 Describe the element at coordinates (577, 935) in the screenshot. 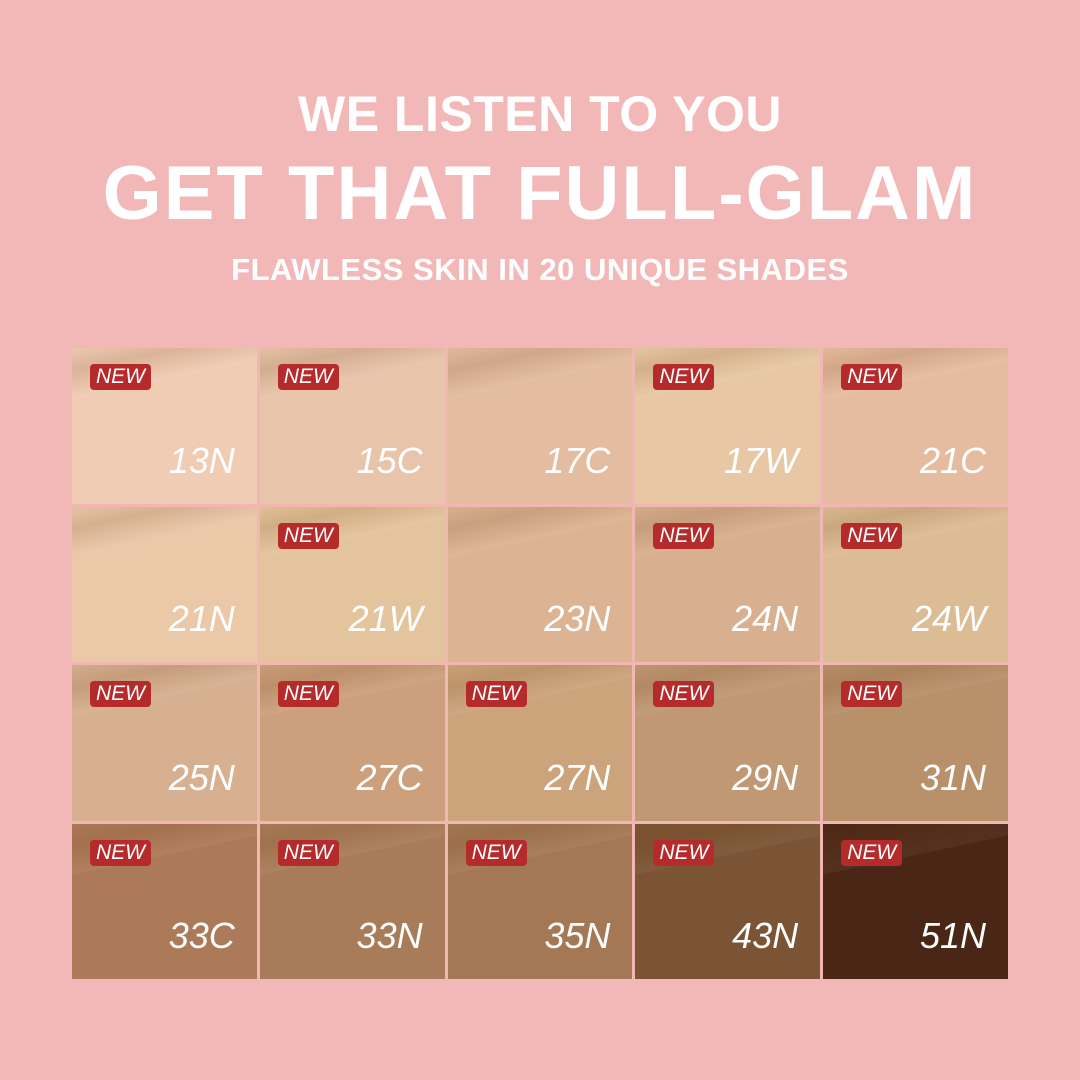

I see `shade-code: 35N` at that location.